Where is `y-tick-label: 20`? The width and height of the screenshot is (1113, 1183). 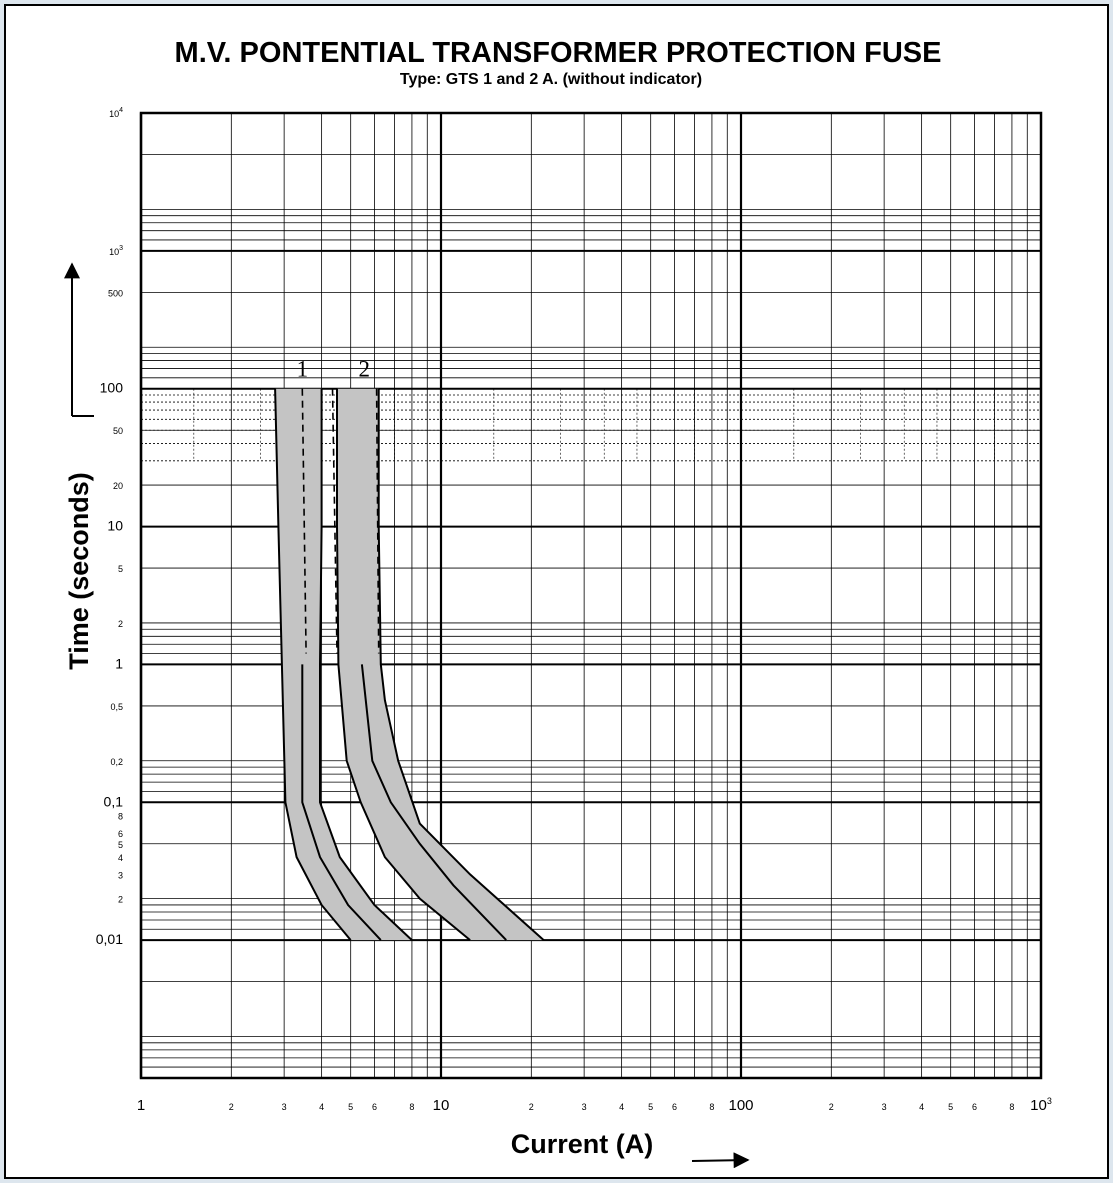
y-tick-label: 20 is located at coordinates (118, 486).